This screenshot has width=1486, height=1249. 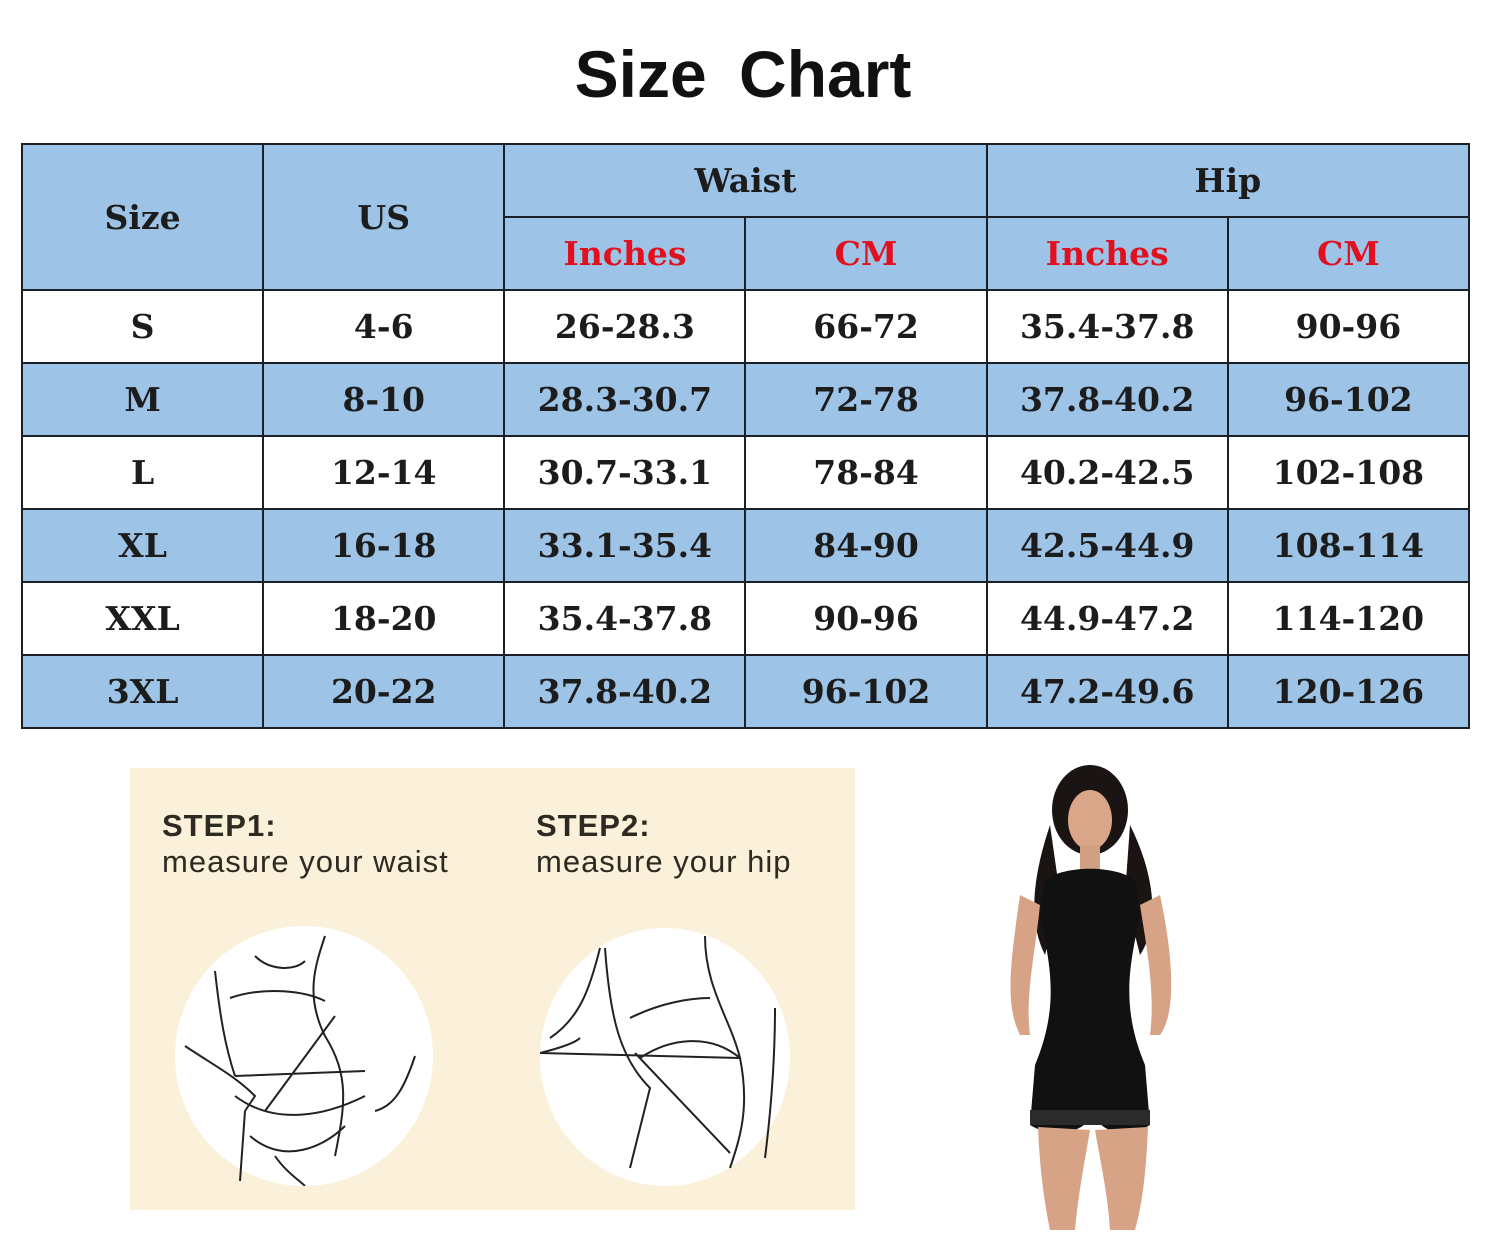 I want to click on header-row: Size US Waist Hip, so click(x=745, y=217).